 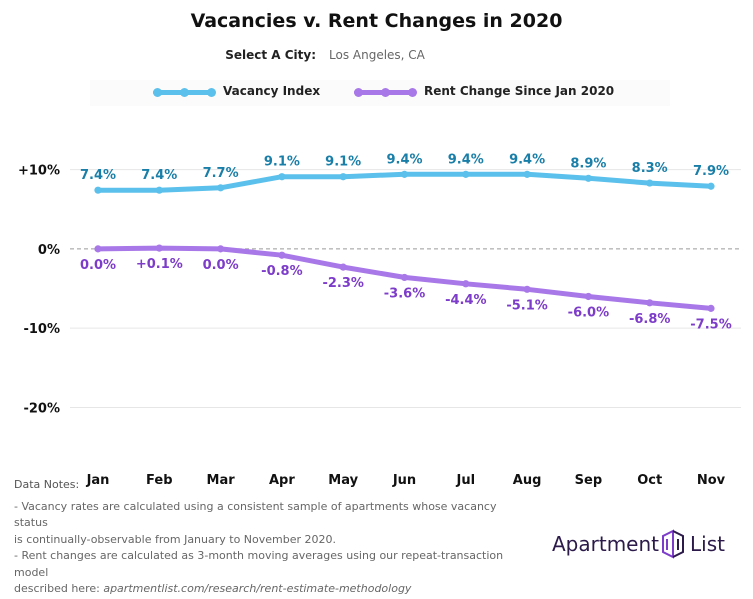 I want to click on x-tick-label: Jun, so click(x=404, y=480).